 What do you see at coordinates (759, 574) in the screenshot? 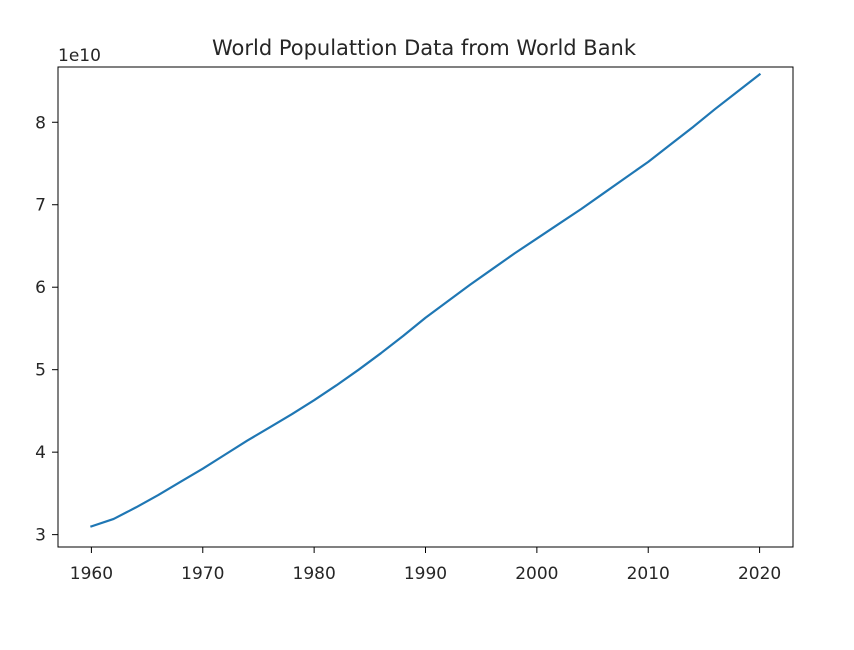
I see `x-tick-label: 2020` at bounding box center [759, 574].